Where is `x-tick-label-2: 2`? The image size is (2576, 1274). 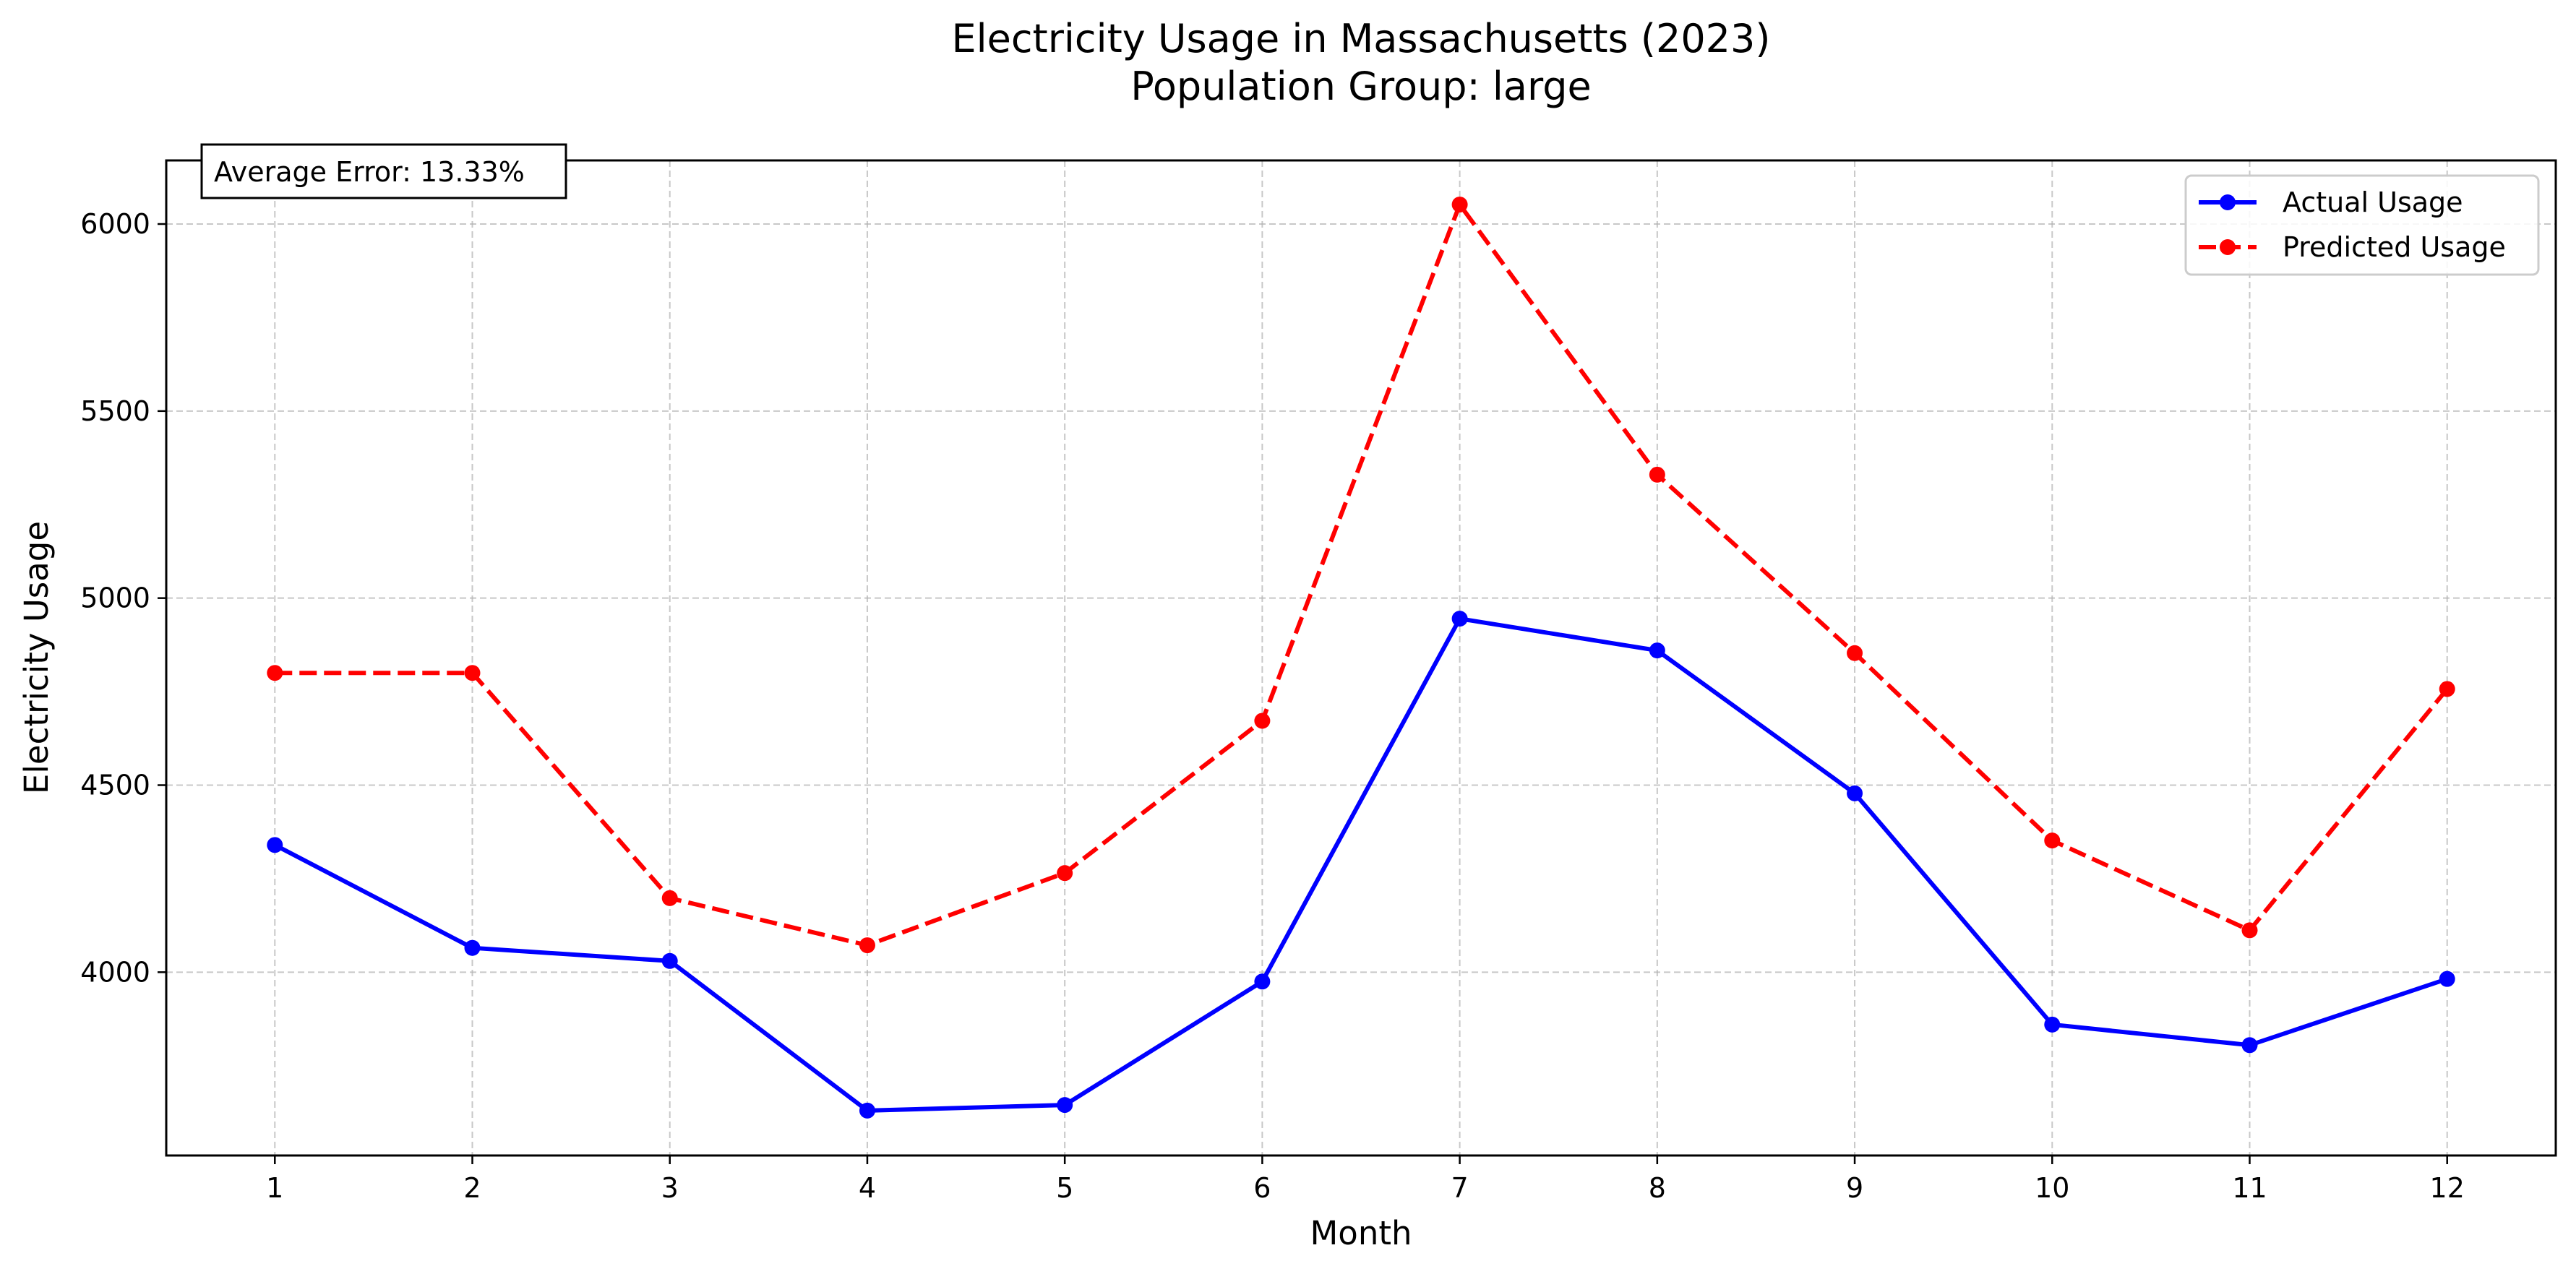
x-tick-label-2: 2 is located at coordinates (472, 1188).